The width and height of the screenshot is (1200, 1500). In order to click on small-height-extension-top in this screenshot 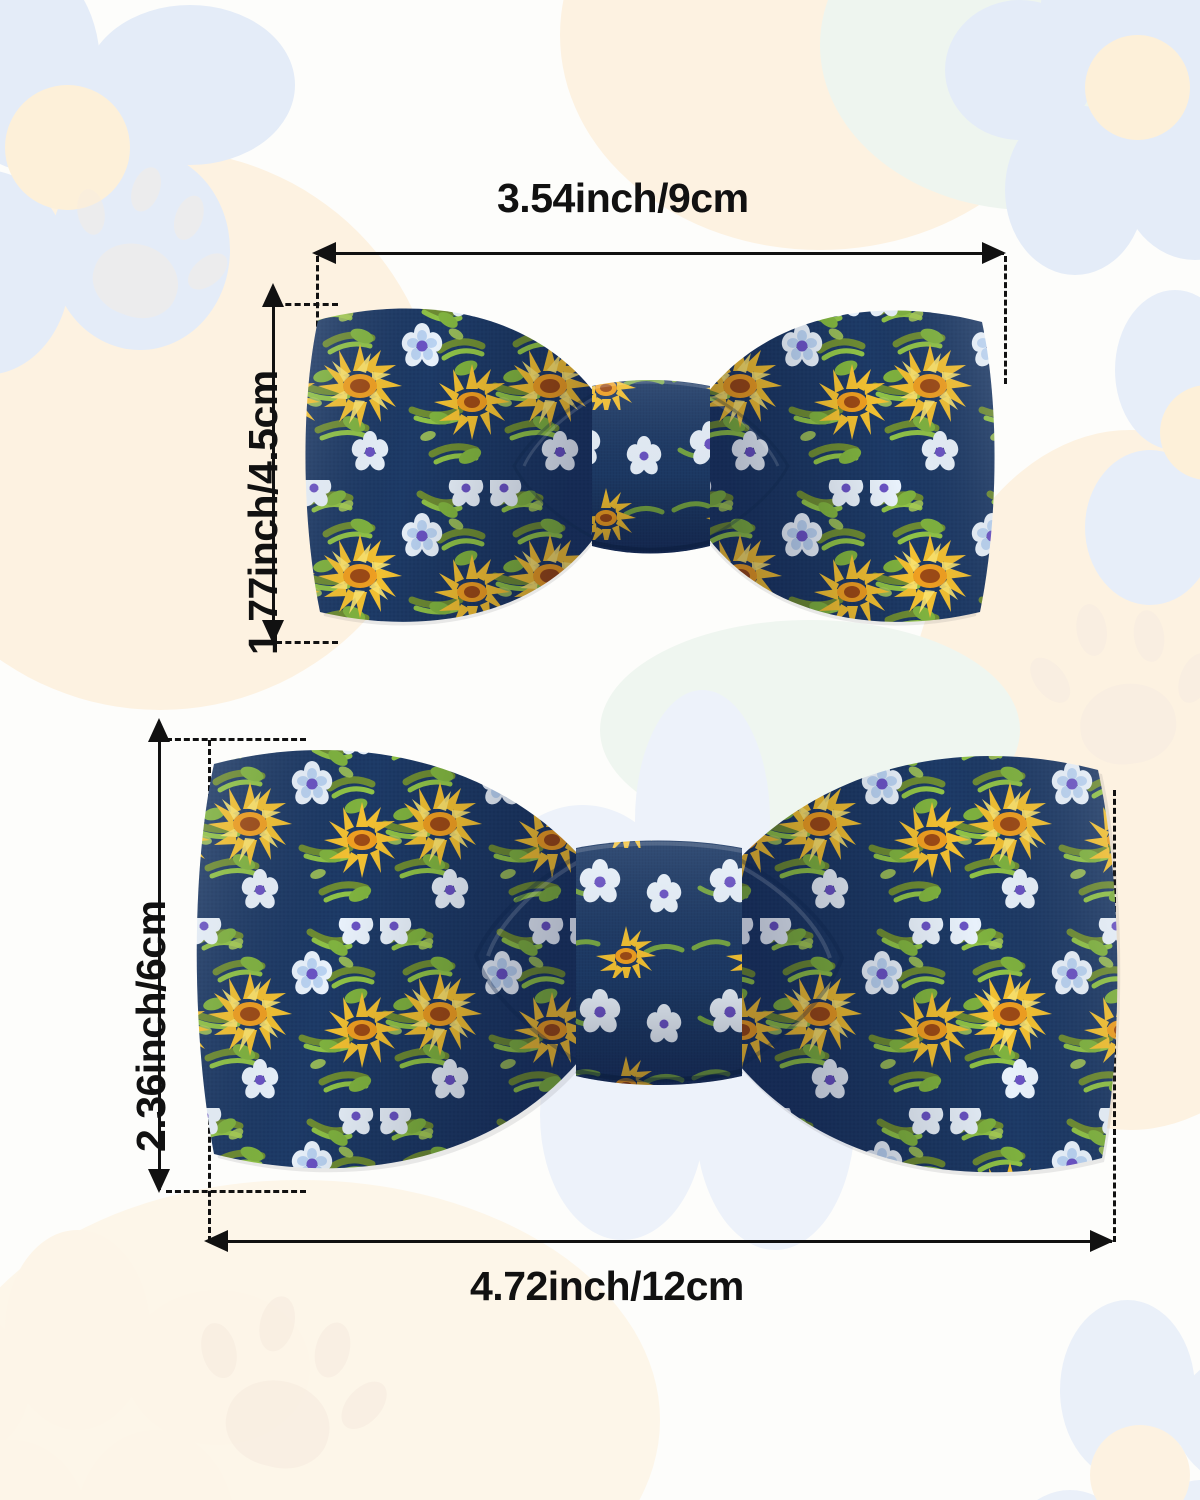, I will do `click(307, 304)`.